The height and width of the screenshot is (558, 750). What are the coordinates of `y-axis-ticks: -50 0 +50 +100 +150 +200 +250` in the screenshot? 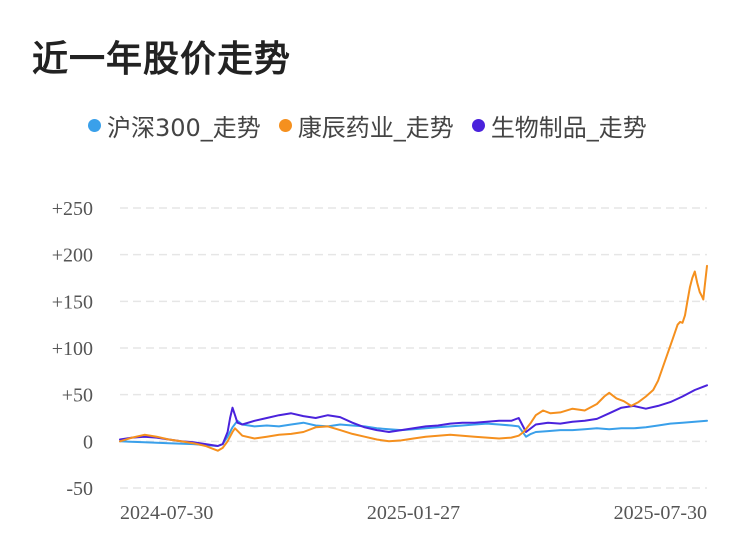 It's located at (72, 349).